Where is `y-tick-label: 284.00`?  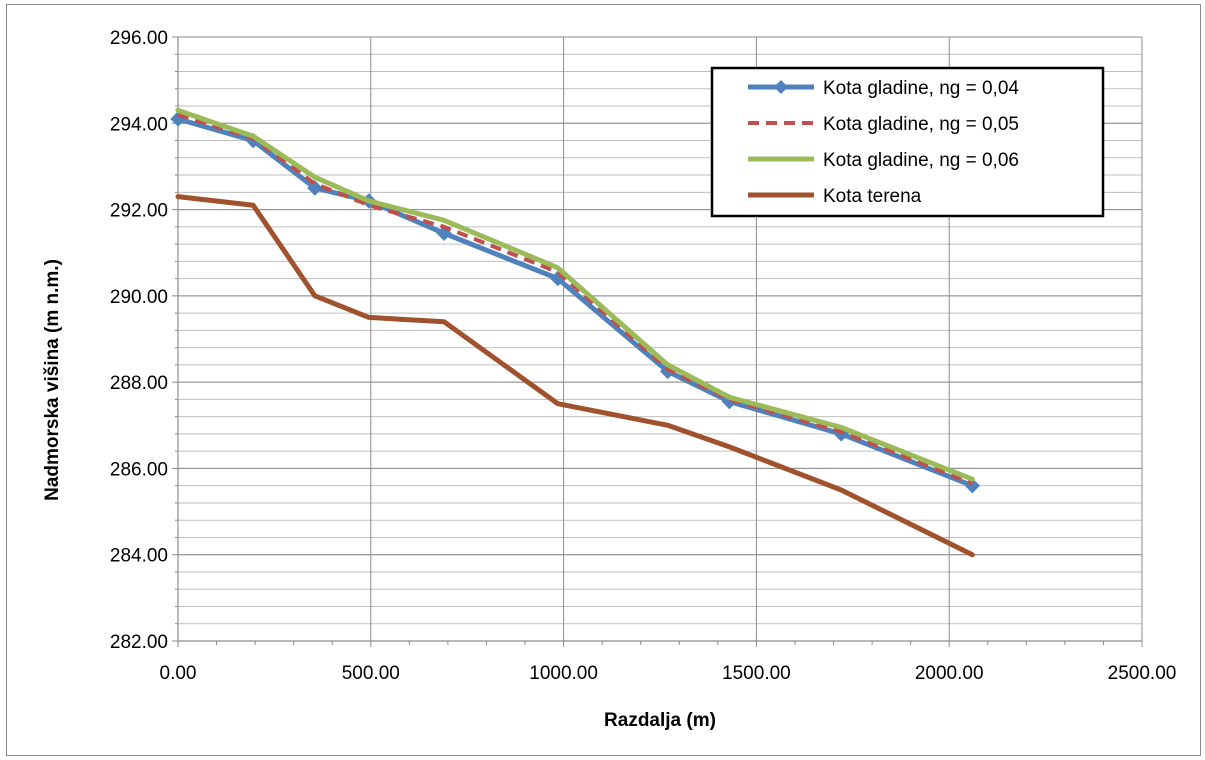
y-tick-label: 284.00 is located at coordinates (139, 556).